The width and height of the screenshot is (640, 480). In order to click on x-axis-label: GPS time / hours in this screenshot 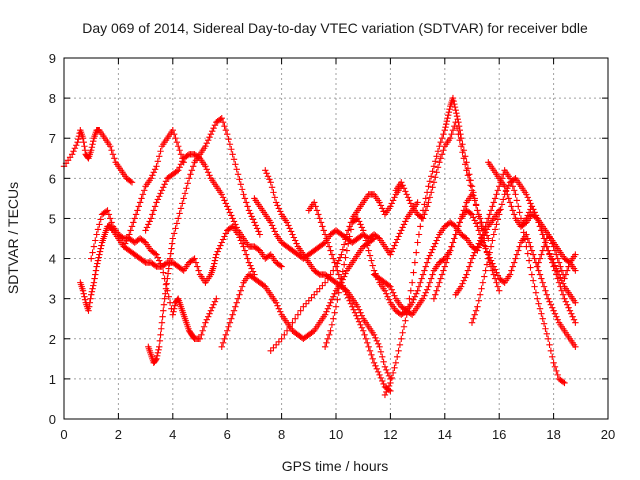, I will do `click(335, 466)`.